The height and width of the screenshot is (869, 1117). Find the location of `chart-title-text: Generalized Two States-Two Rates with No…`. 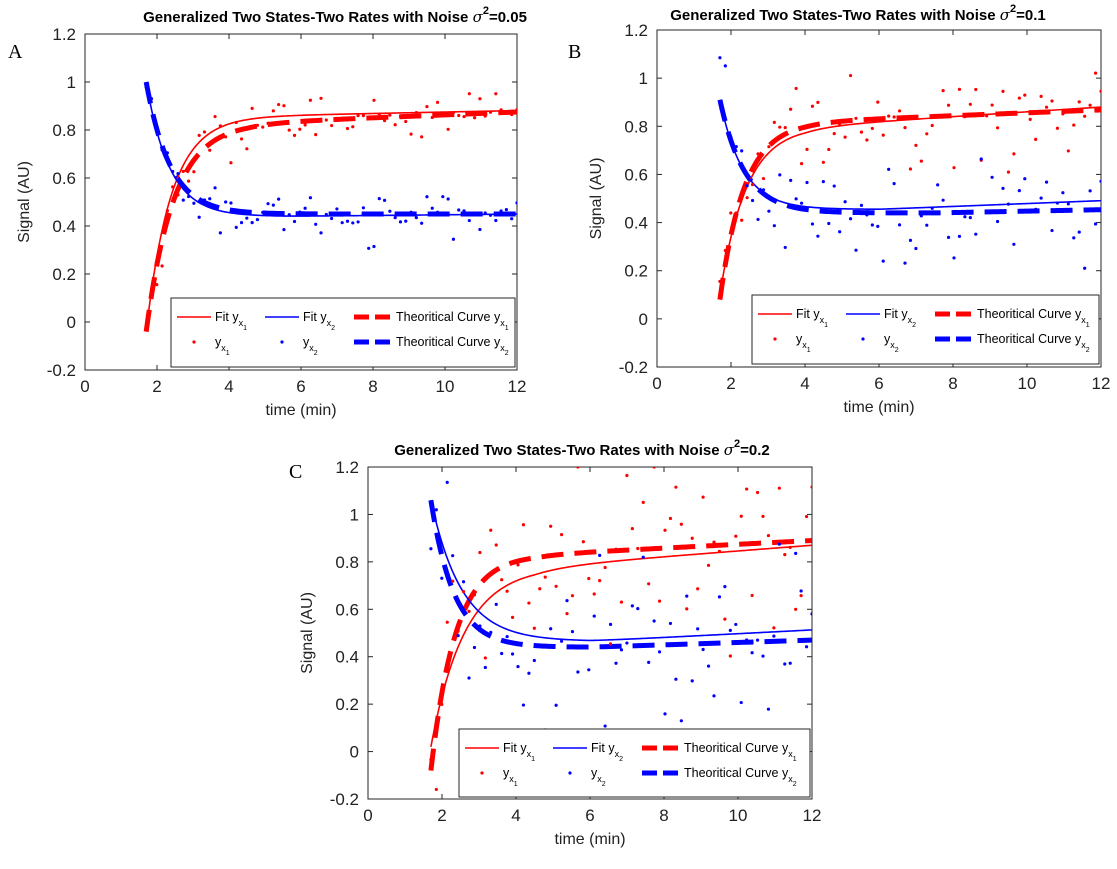

chart-title-text: Generalized Two States-Two Rates with No… is located at coordinates (835, 15).